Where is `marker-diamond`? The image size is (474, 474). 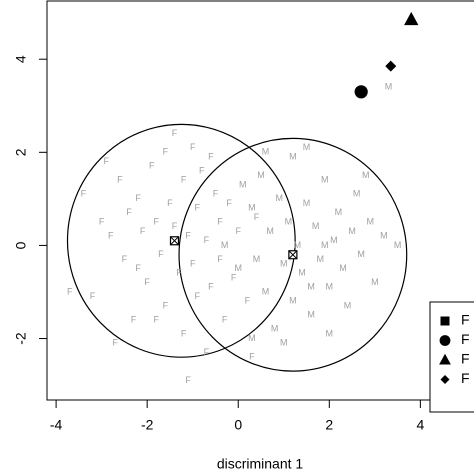 marker-diamond is located at coordinates (391, 66).